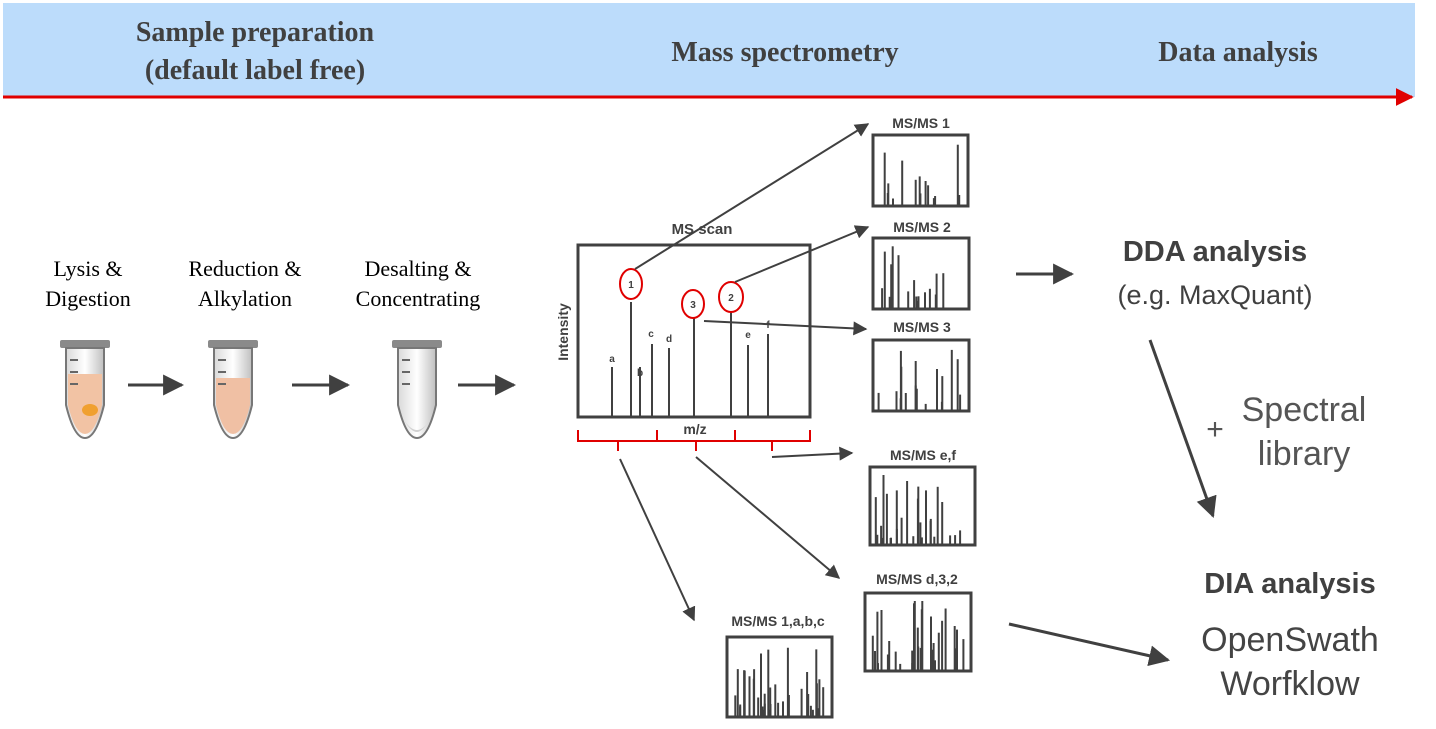 This screenshot has height=729, width=1436. Describe the element at coordinates (418, 268) in the screenshot. I see `step-desalting-line1: Desalting &` at that location.